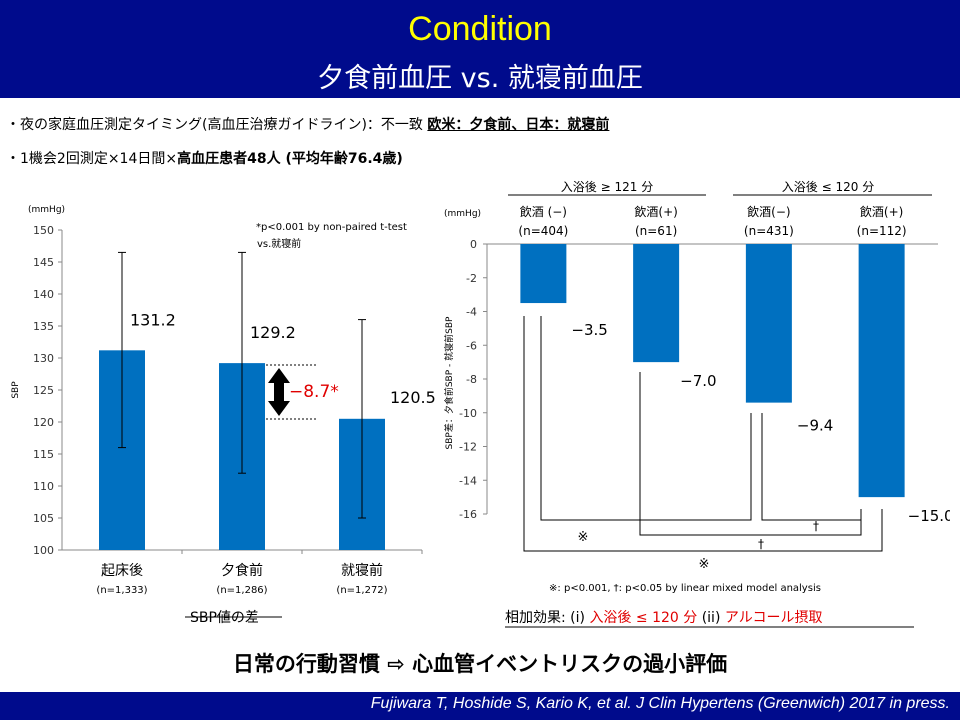  I want to click on right-y-tick-label: -4, so click(471, 312).